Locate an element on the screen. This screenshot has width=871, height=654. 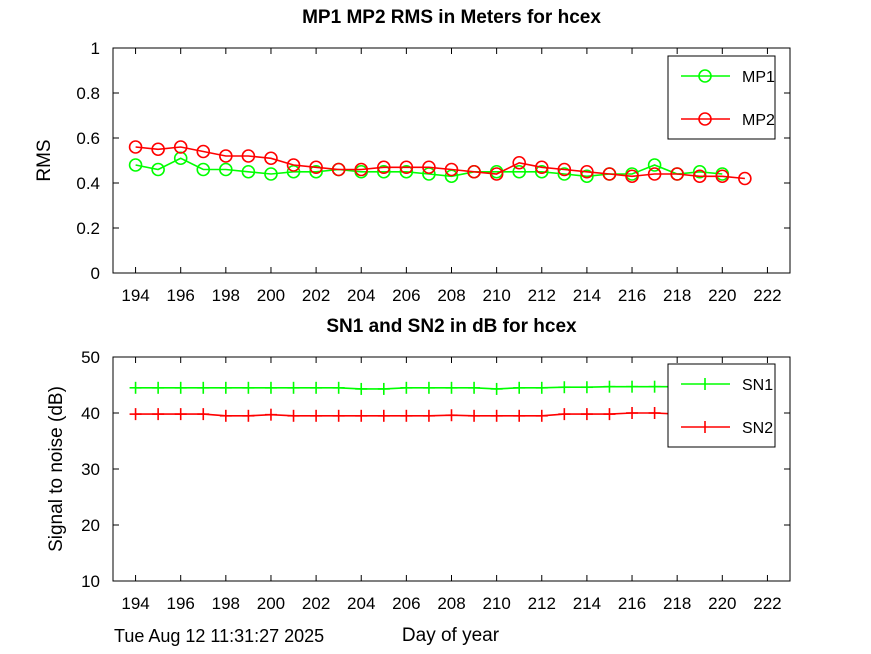
legend-label: SN2 is located at coordinates (757, 428).